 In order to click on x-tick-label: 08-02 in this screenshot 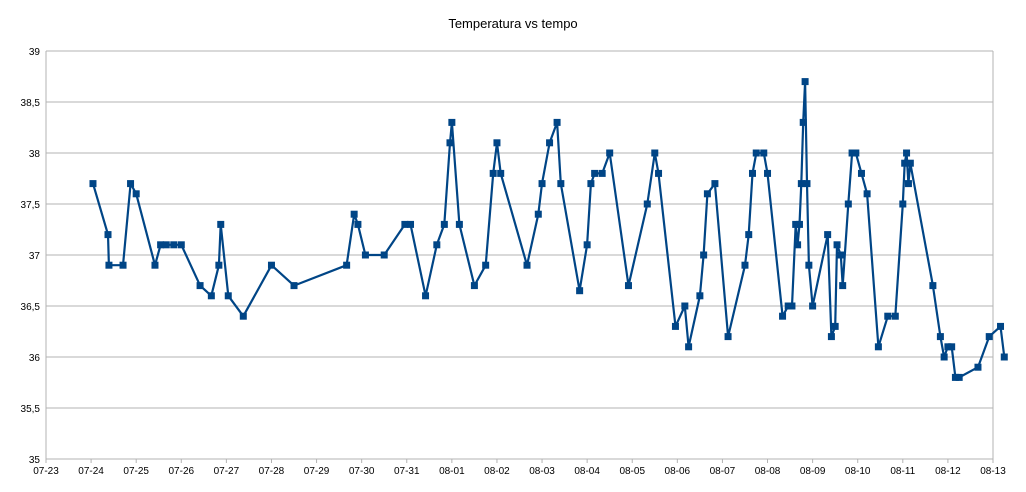, I will do `click(497, 471)`.